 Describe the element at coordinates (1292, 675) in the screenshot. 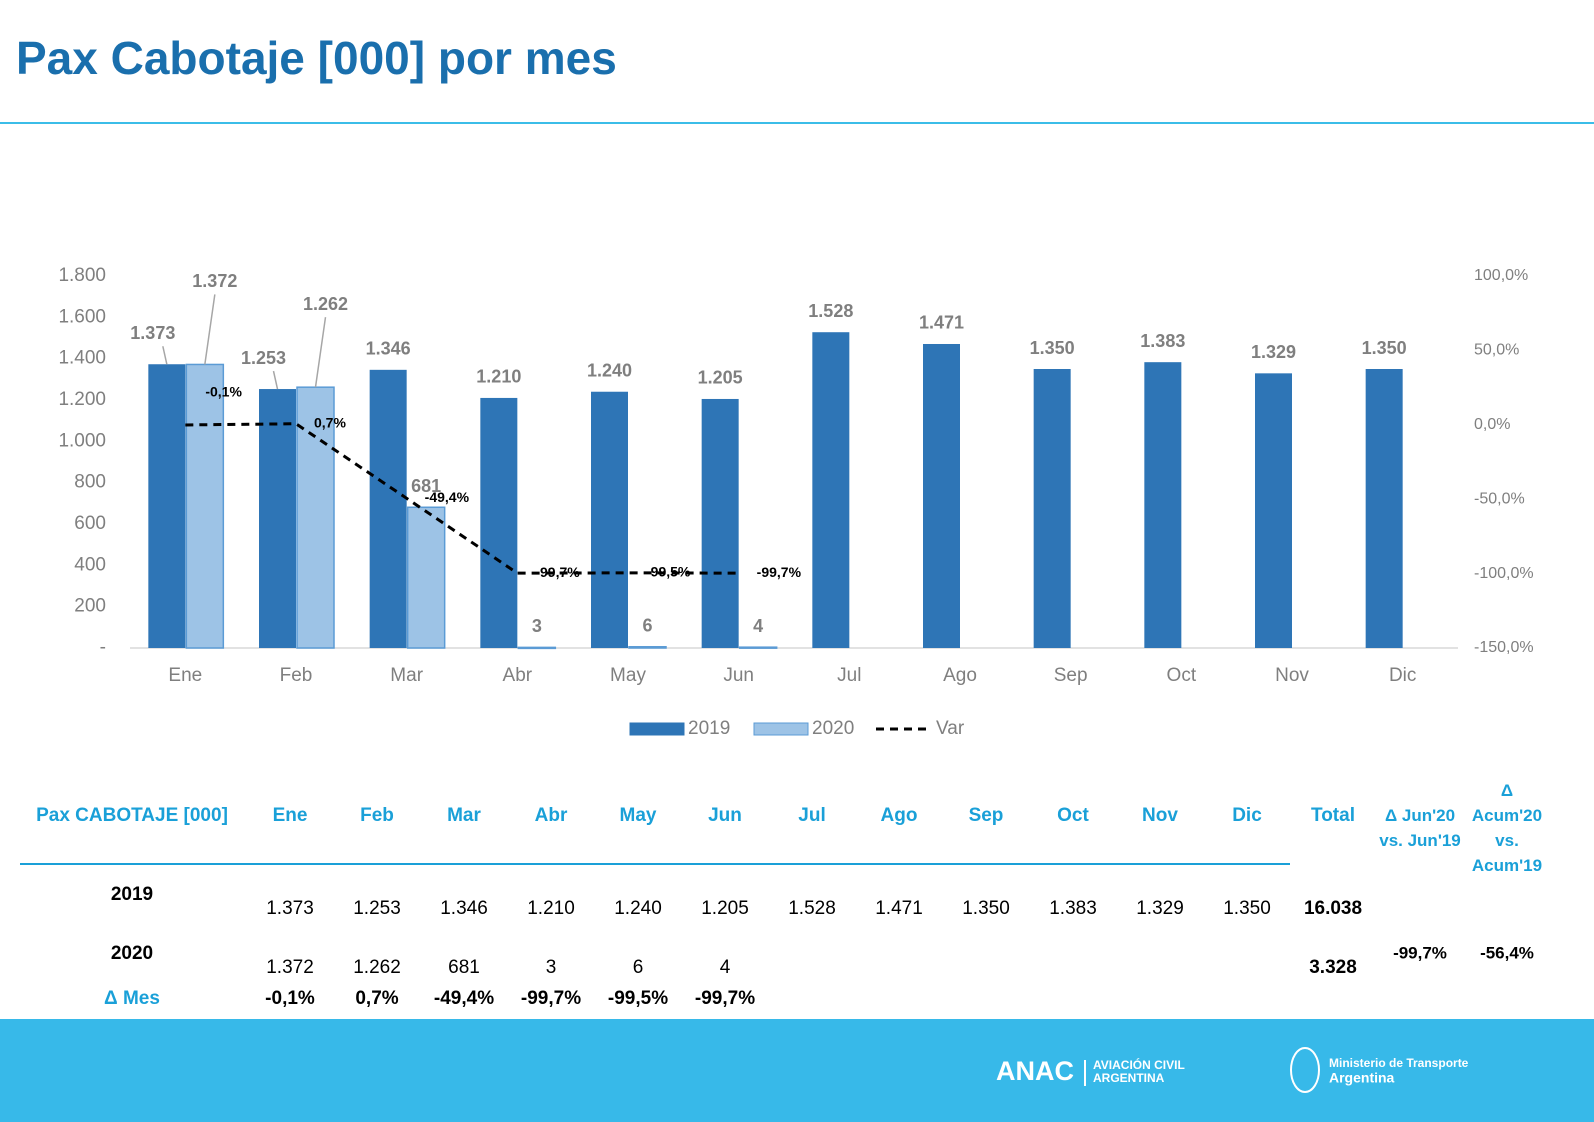

I see `x-tick-label: Nov` at that location.